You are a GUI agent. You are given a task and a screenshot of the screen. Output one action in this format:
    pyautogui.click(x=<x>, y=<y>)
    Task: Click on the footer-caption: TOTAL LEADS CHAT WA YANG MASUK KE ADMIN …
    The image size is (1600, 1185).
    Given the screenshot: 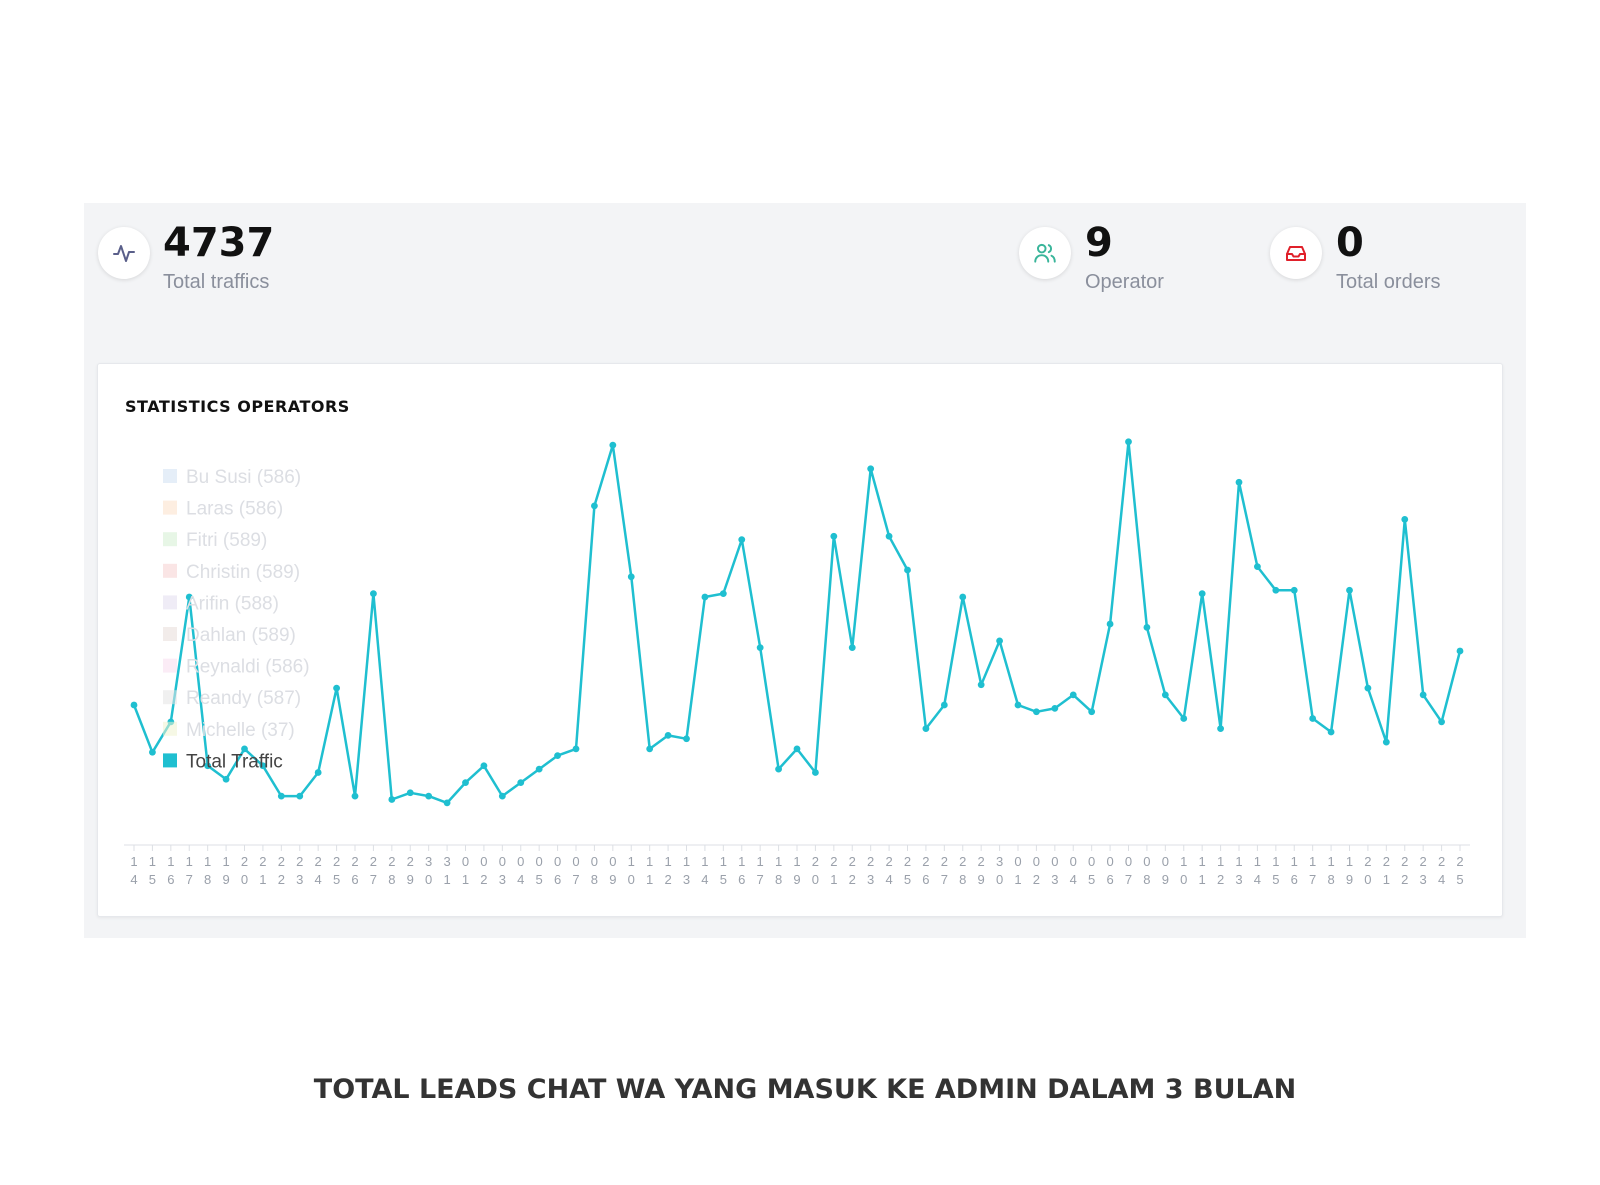 What is the action you would take?
    pyautogui.click(x=805, y=1089)
    